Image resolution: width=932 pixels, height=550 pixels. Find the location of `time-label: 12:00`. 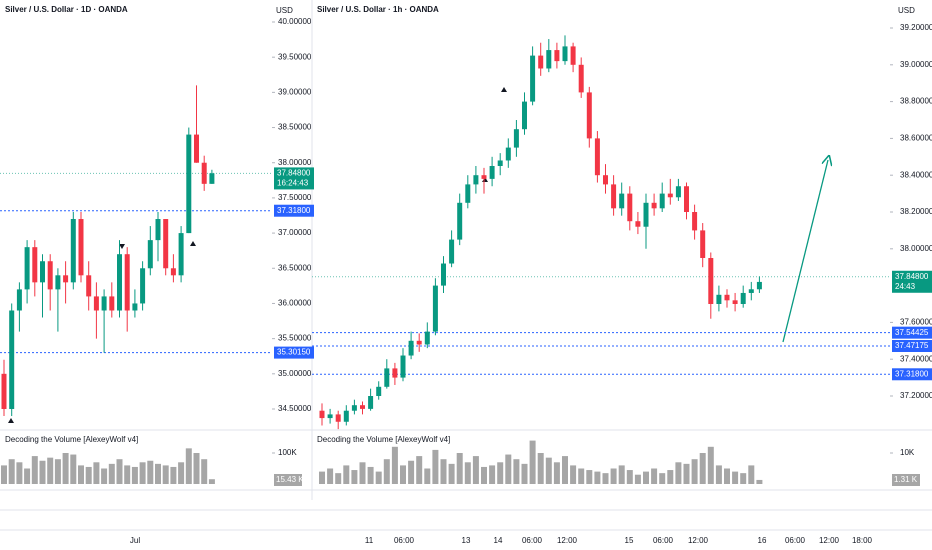

time-label: 12:00 is located at coordinates (567, 540).